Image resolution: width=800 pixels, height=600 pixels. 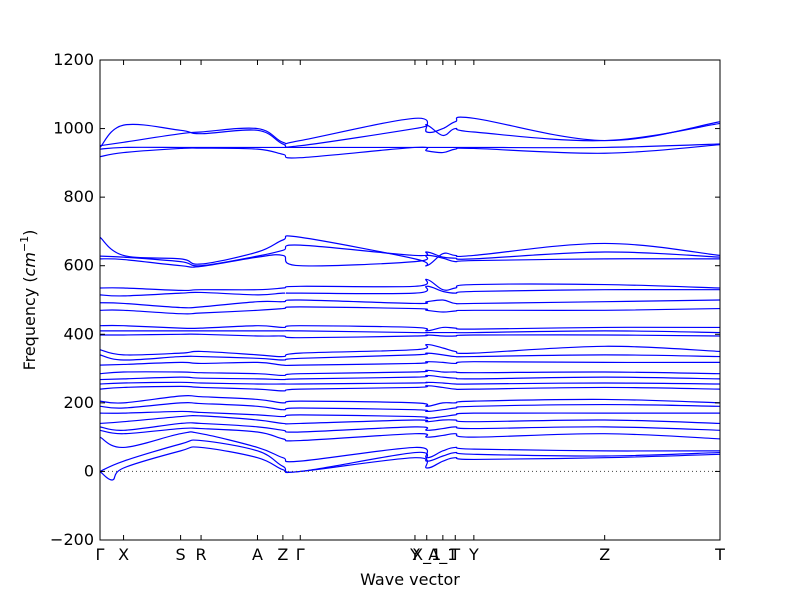 What do you see at coordinates (29, 323) in the screenshot?
I see `y-axis-label-text: Frequency (` at bounding box center [29, 323].